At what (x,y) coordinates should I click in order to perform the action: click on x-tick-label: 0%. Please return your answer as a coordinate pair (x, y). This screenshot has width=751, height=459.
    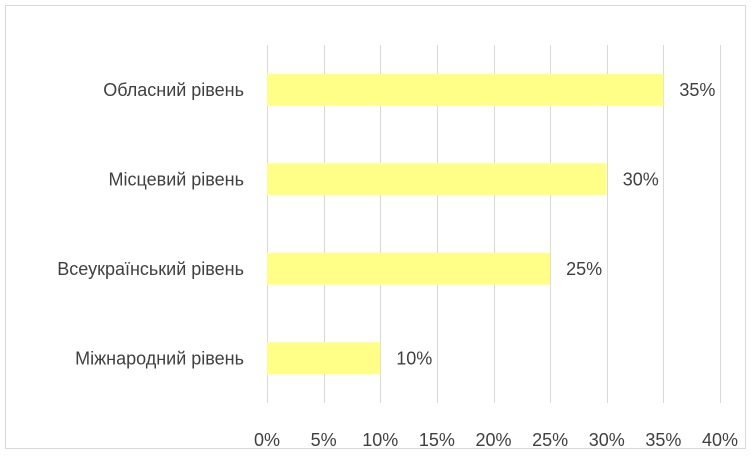
    Looking at the image, I should click on (267, 440).